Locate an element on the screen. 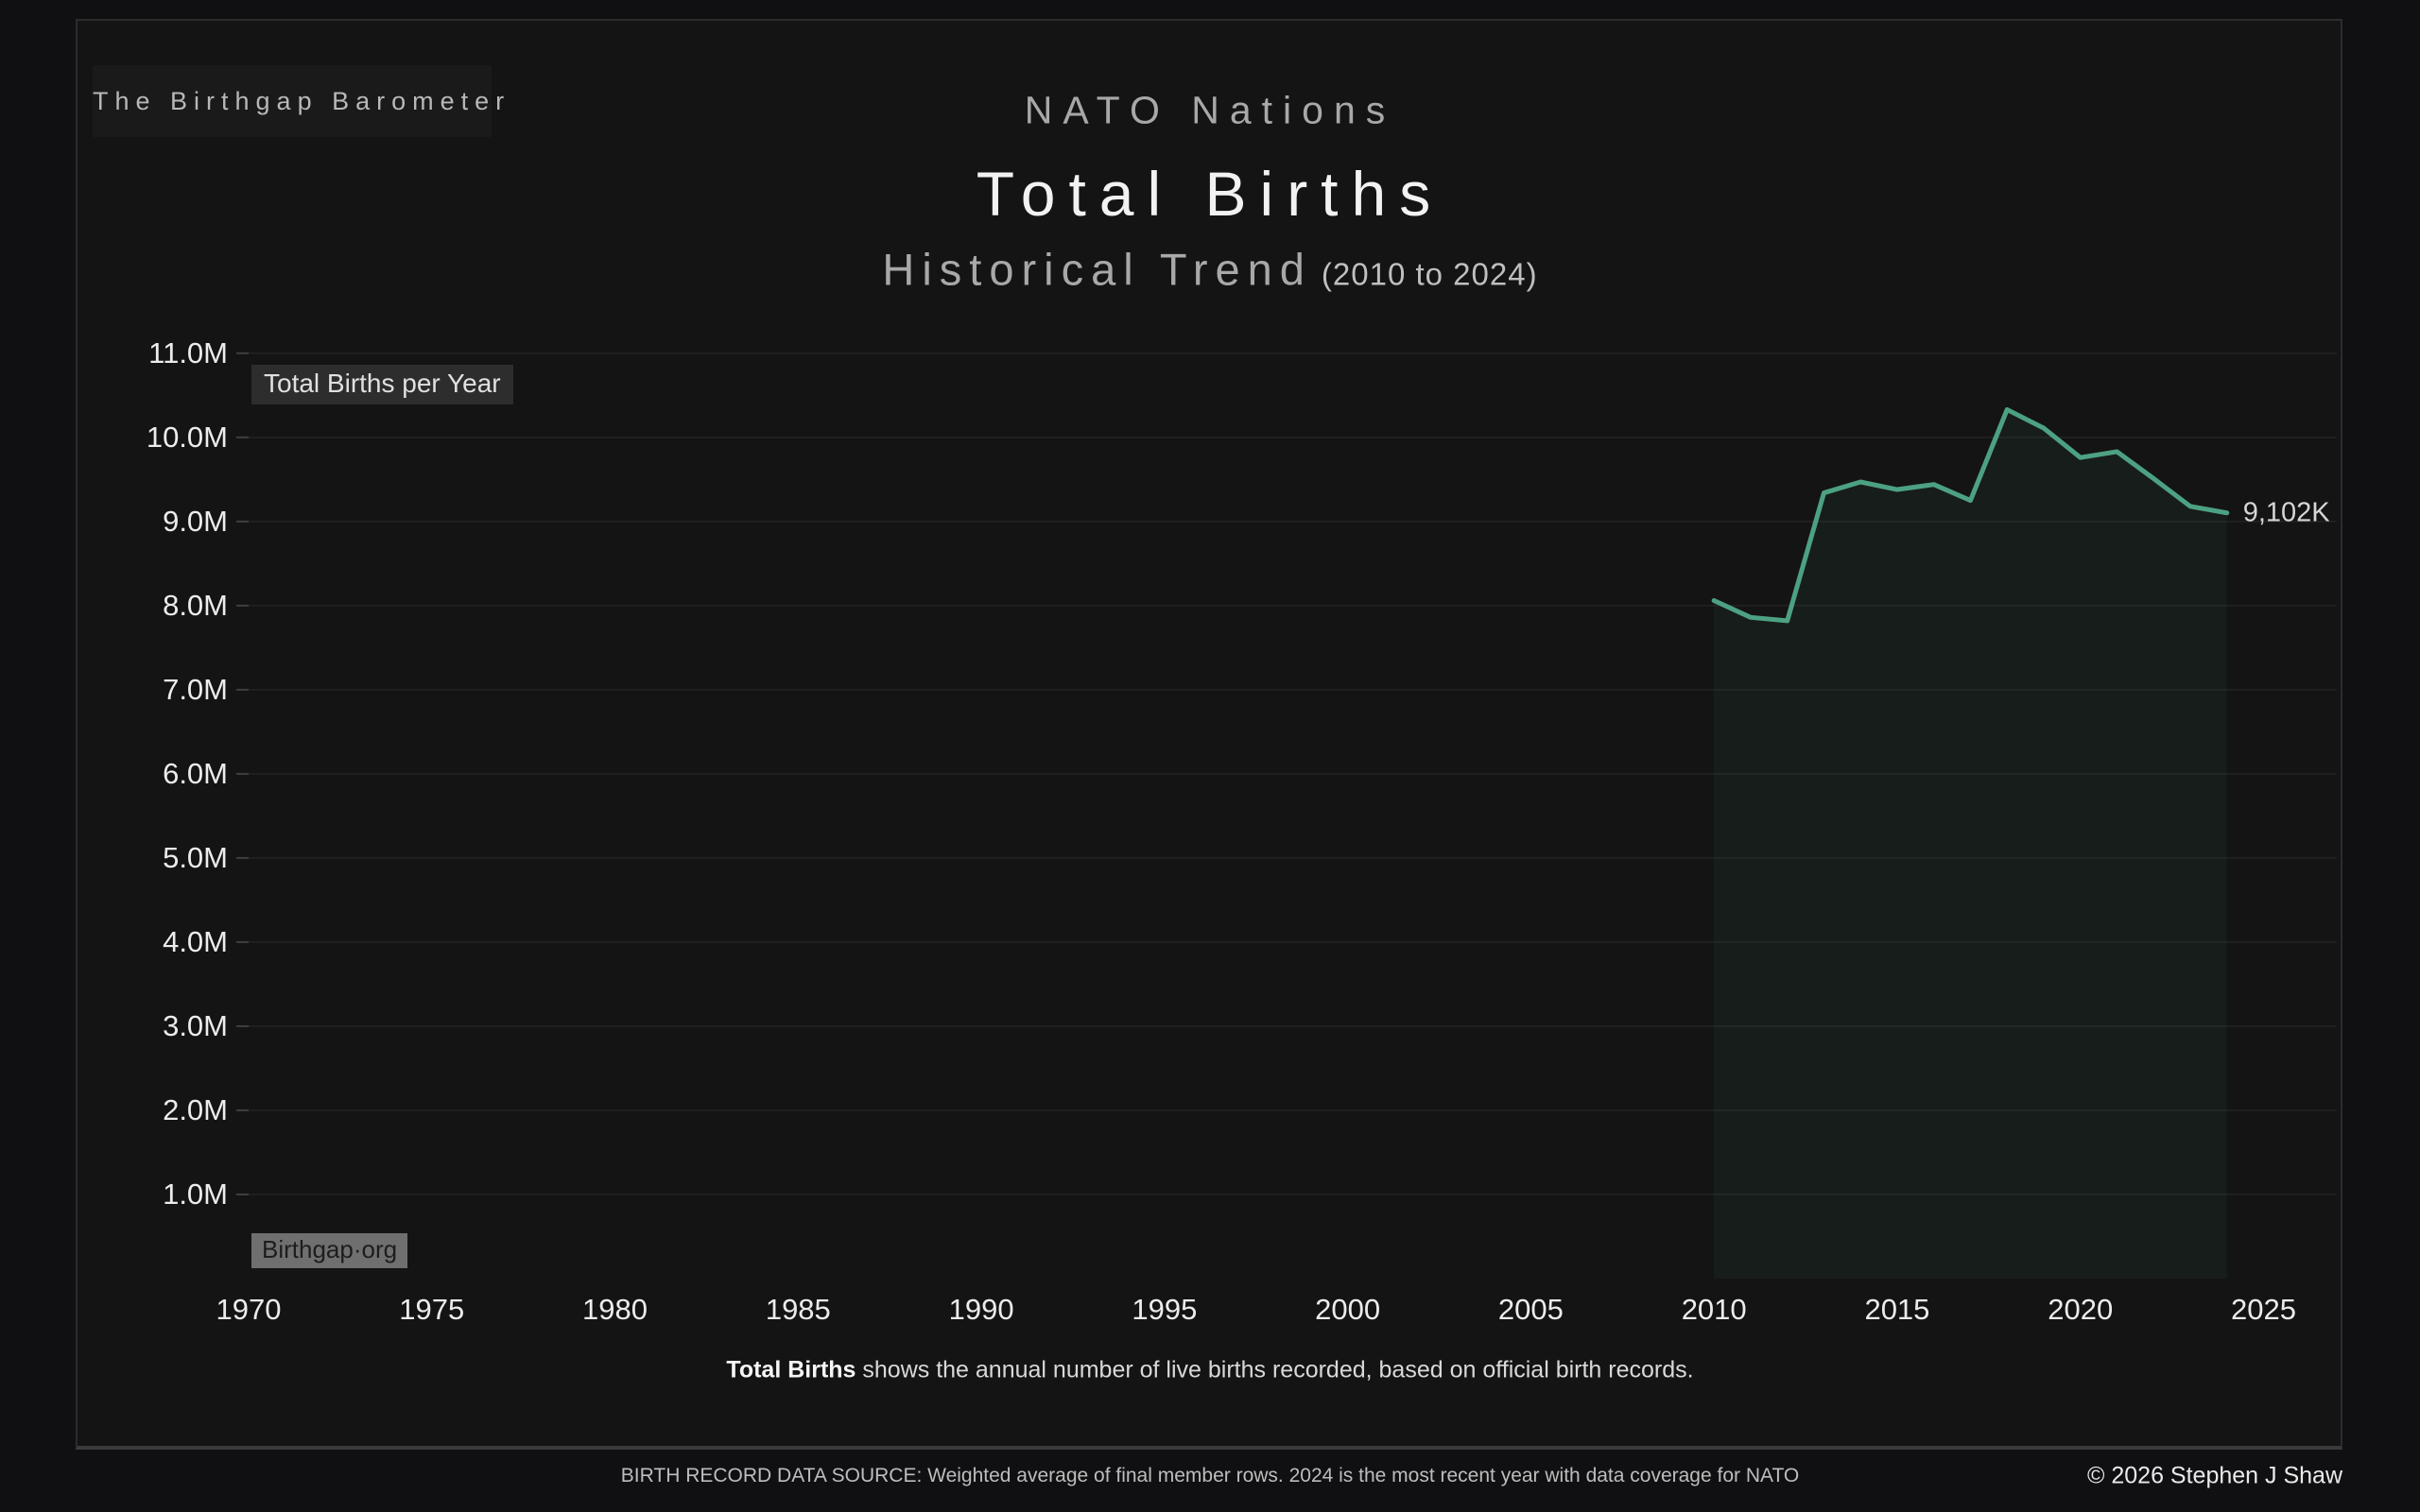 The height and width of the screenshot is (1512, 2420). last-point-value-label: 9,102K is located at coordinates (2286, 512).